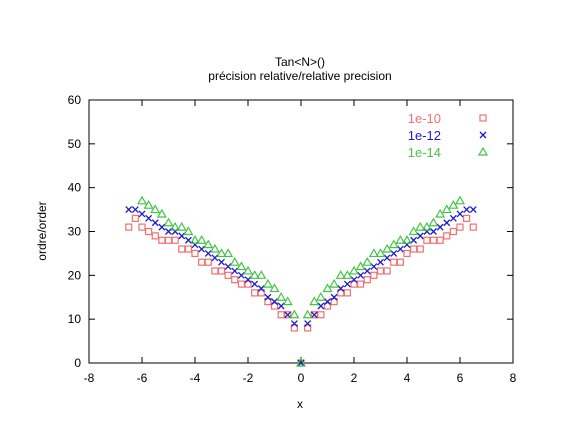 This screenshot has height=447, width=572. Describe the element at coordinates (89, 378) in the screenshot. I see `x-tick-label: -8` at that location.